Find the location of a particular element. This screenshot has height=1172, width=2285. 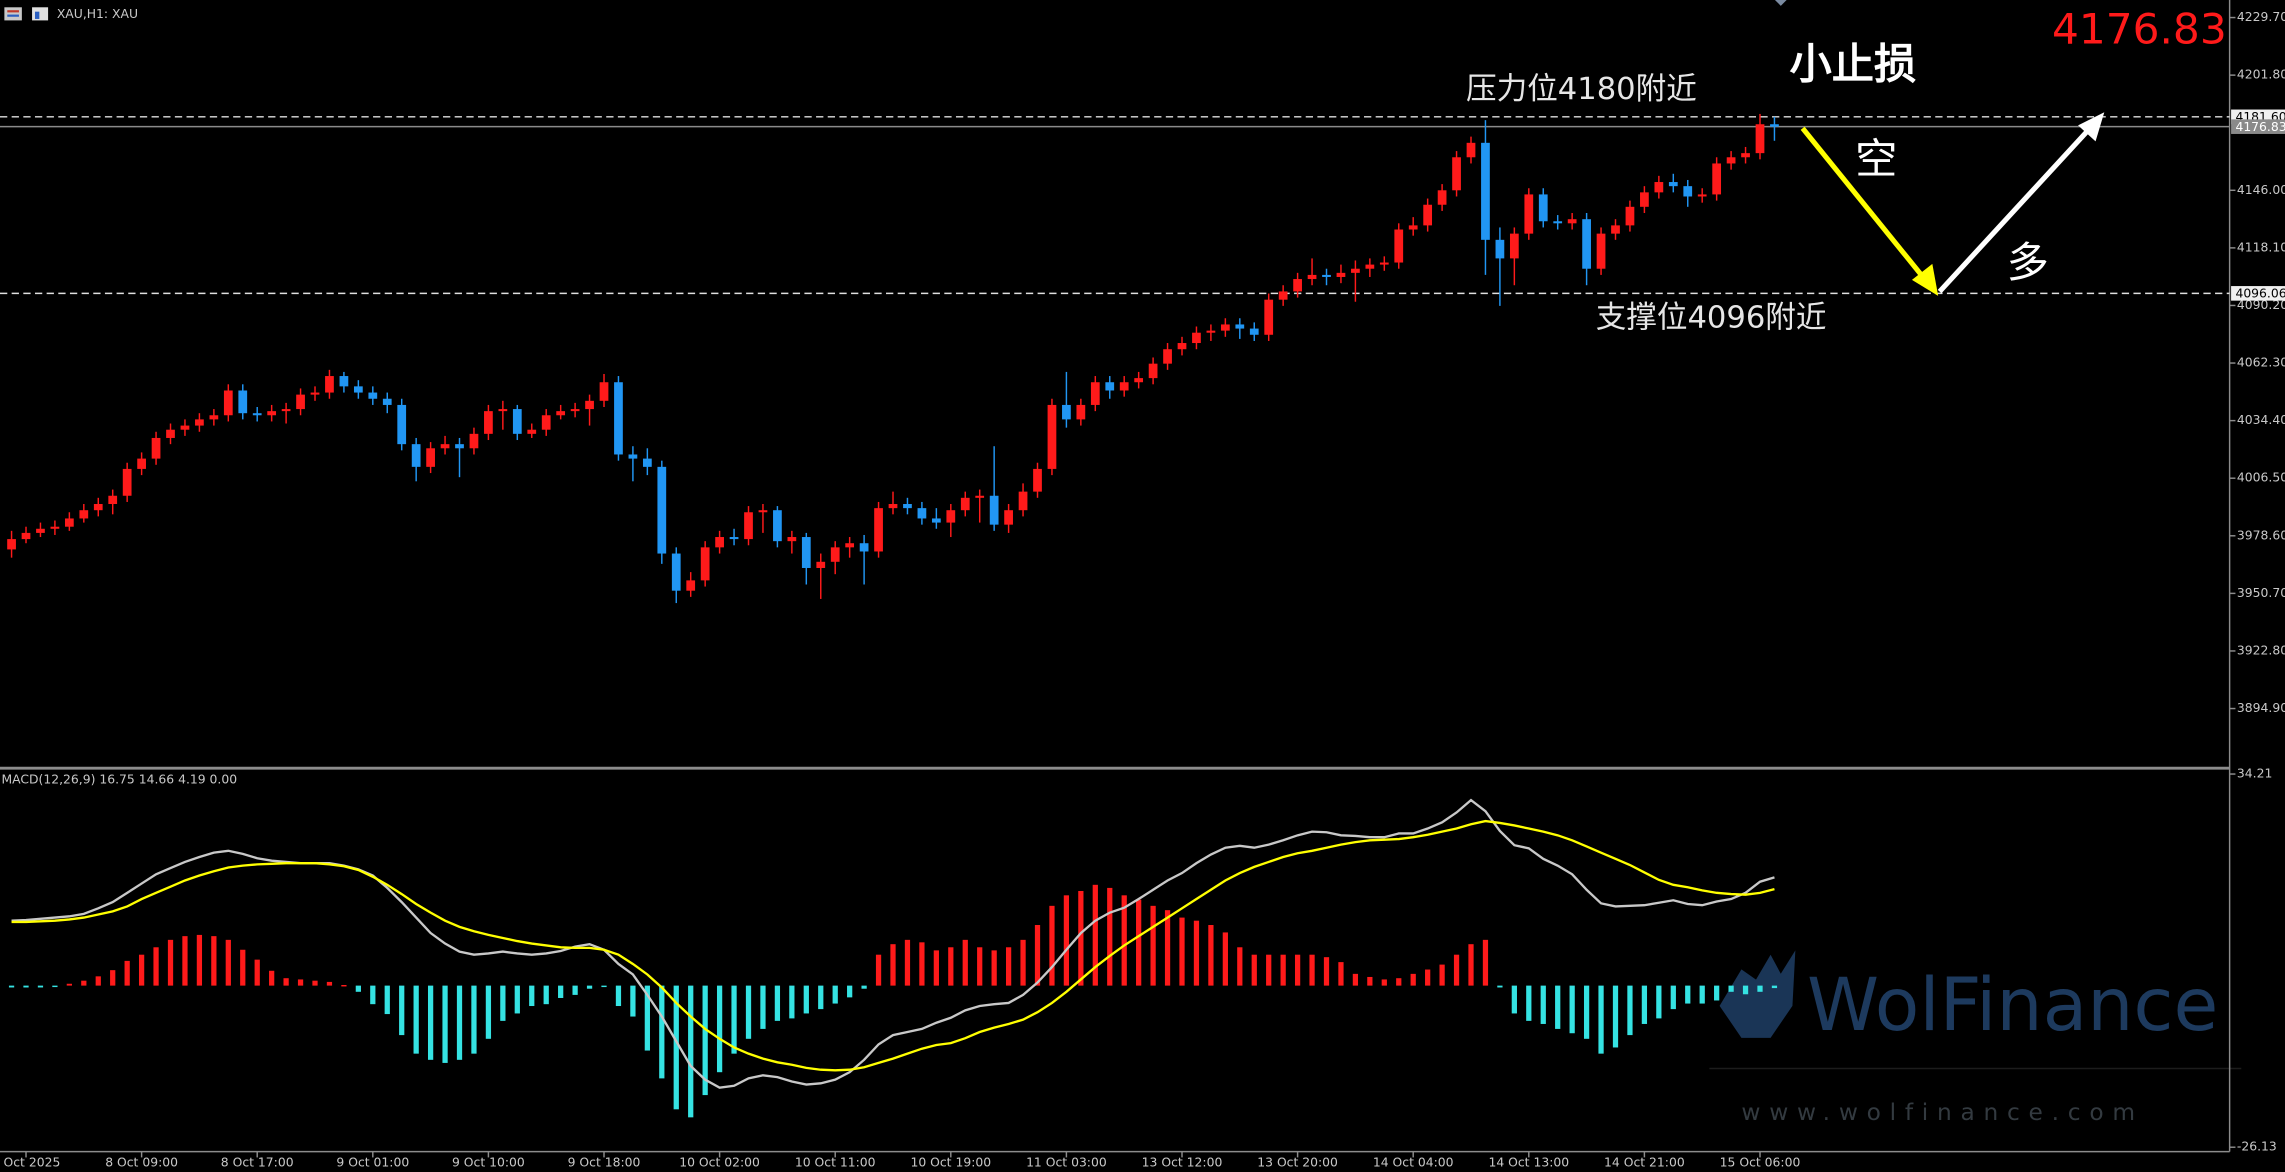

x-tick-label: 14 Oct 21:00 is located at coordinates (1644, 1163).